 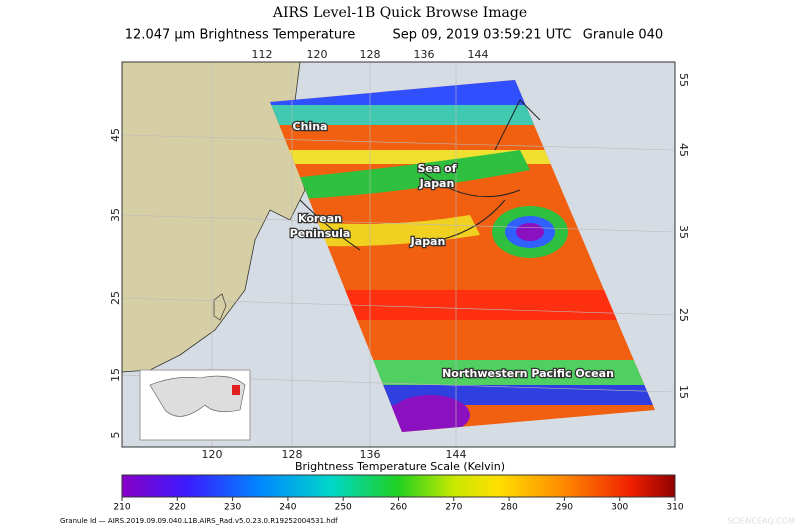 I want to click on lat-label: 5, so click(x=115, y=435).